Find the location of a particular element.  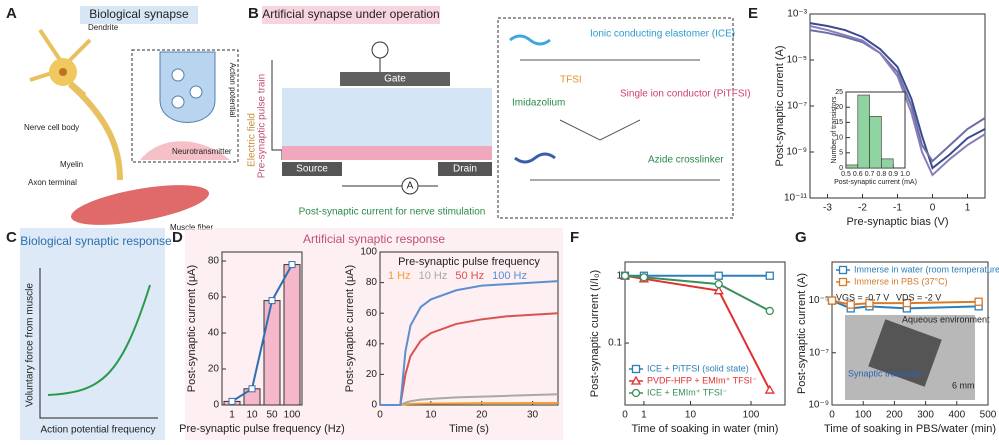

gate-label: Gate is located at coordinates (395, 79).